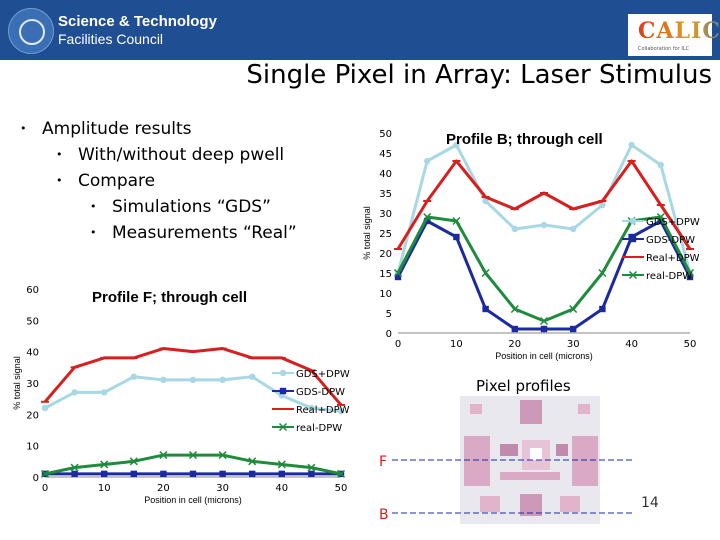 This screenshot has width=720, height=540. What do you see at coordinates (32, 290) in the screenshot?
I see `y-tick-label: 60` at bounding box center [32, 290].